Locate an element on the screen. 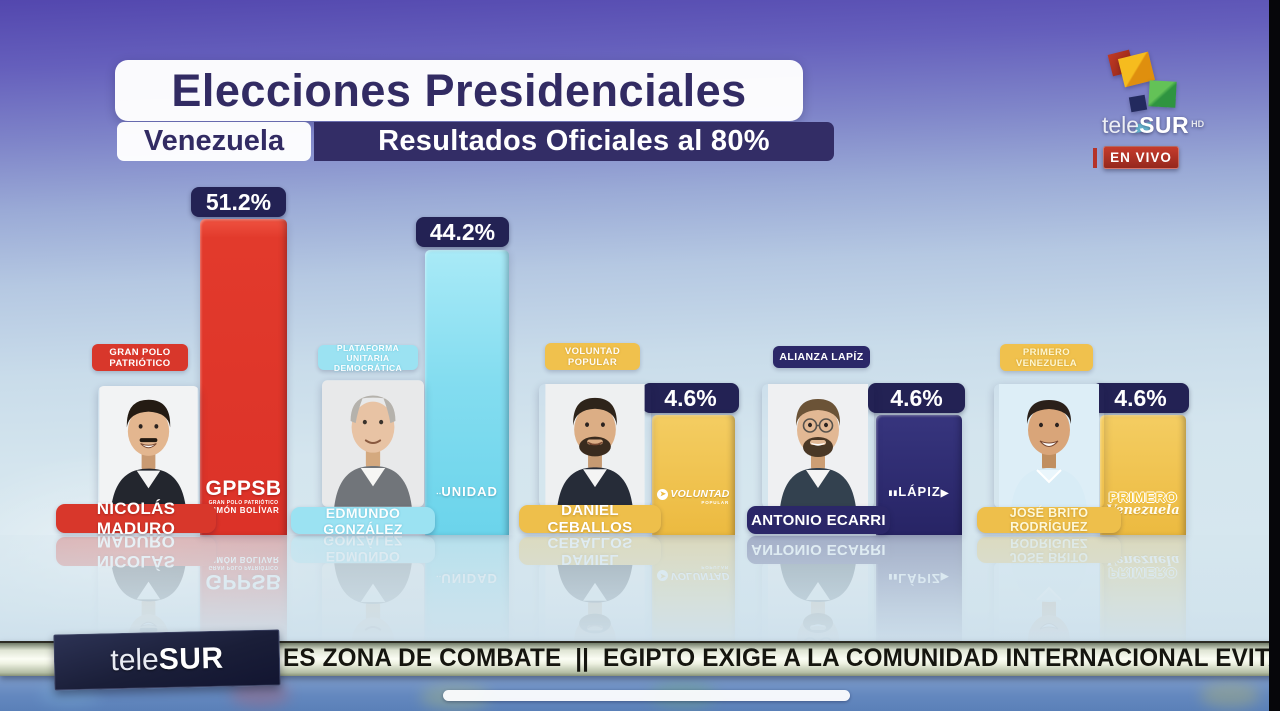 The image size is (1280, 711). party-chip-maduro: GRAN POLO PATRIÓTICO is located at coordinates (140, 357).